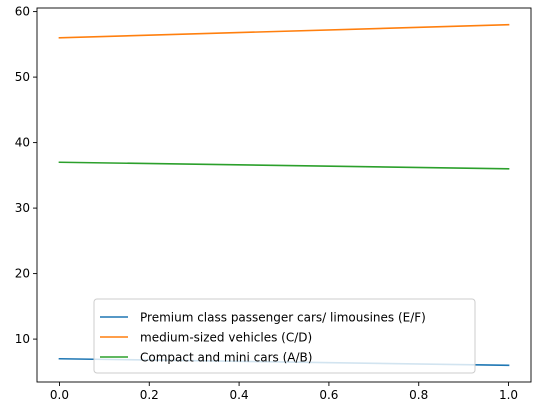  I want to click on legend-box, so click(284, 336).